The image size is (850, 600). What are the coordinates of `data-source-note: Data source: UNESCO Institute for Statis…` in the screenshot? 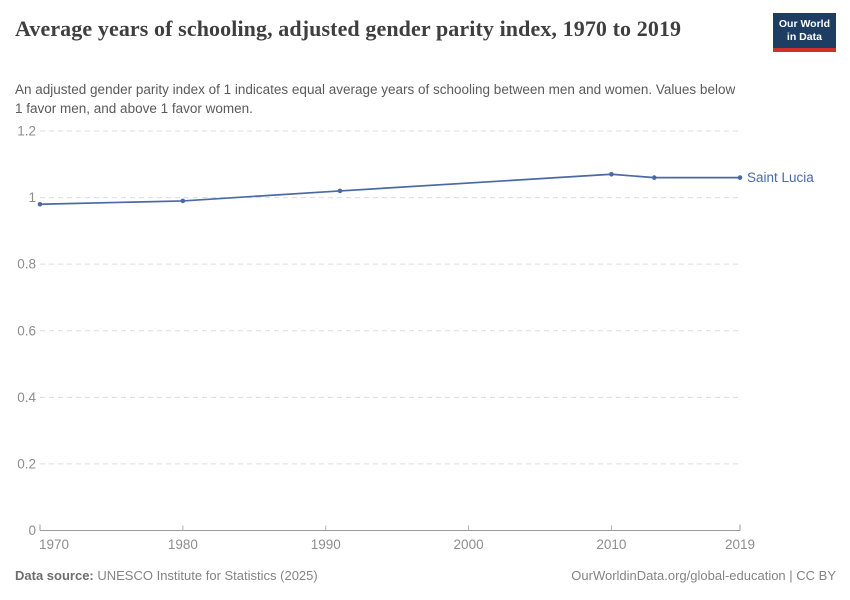 It's located at (166, 575).